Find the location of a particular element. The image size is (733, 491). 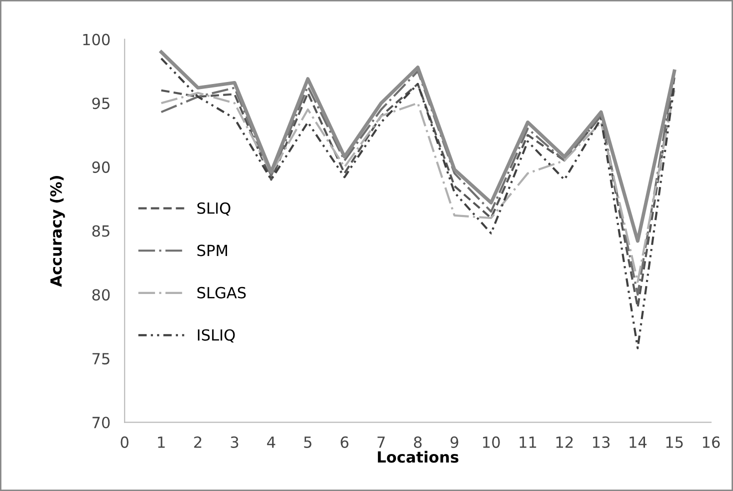

x-tick-label: 2 is located at coordinates (198, 442).